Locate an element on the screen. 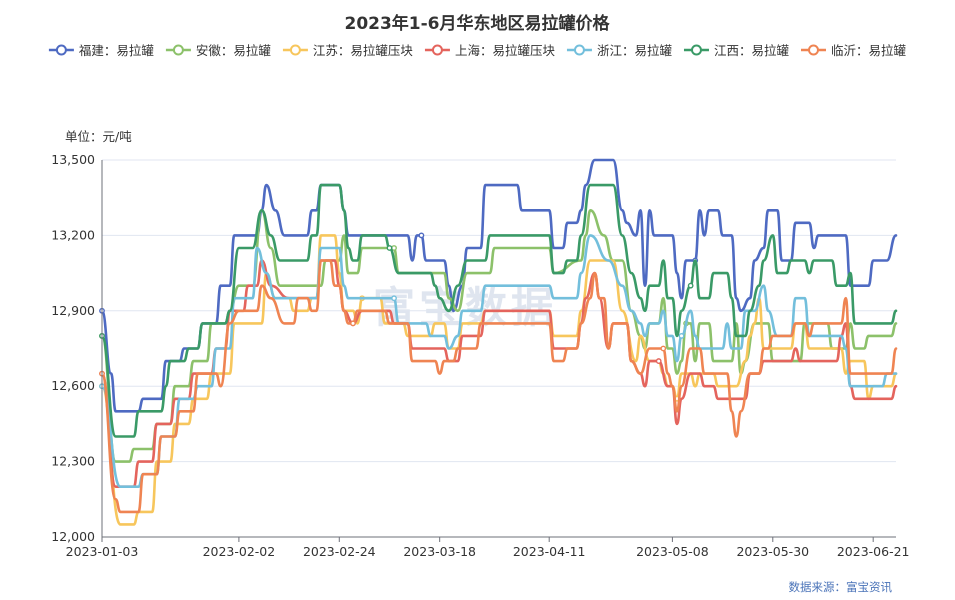 The width and height of the screenshot is (955, 600). legend-label: 福建：易拉罐 is located at coordinates (117, 50).